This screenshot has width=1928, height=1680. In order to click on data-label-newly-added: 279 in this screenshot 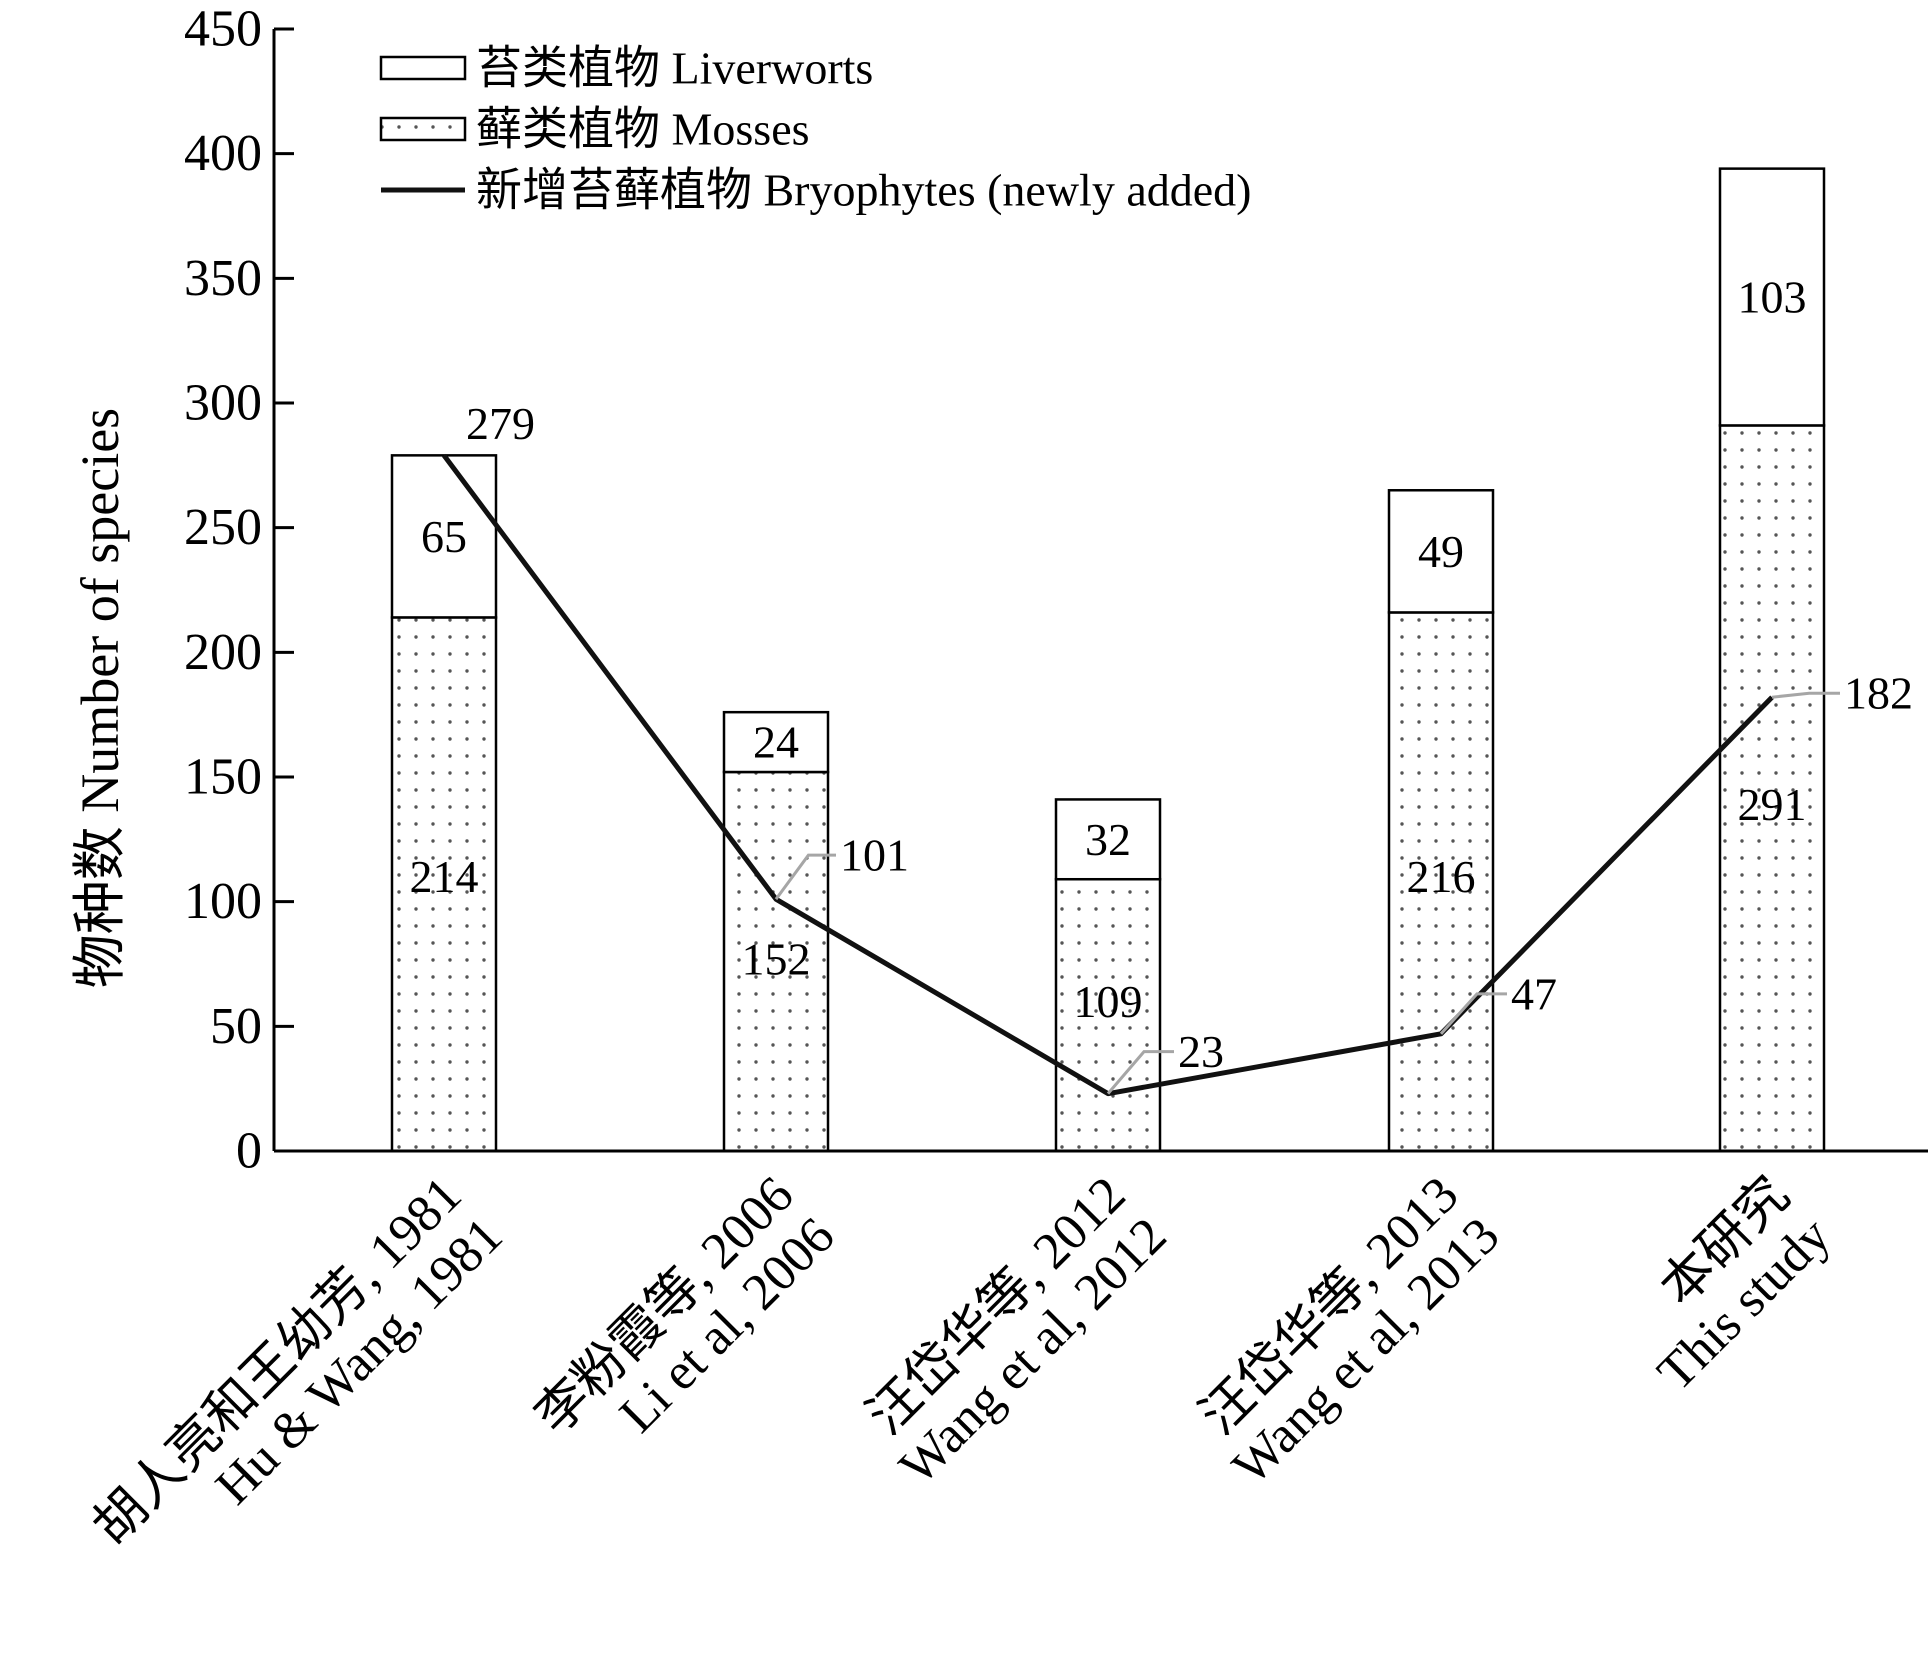, I will do `click(500, 423)`.